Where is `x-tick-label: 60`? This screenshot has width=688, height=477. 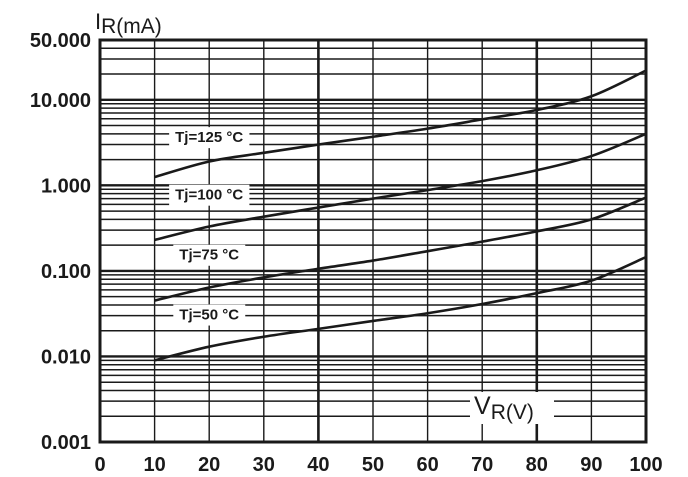 x-tick-label: 60 is located at coordinates (427, 465).